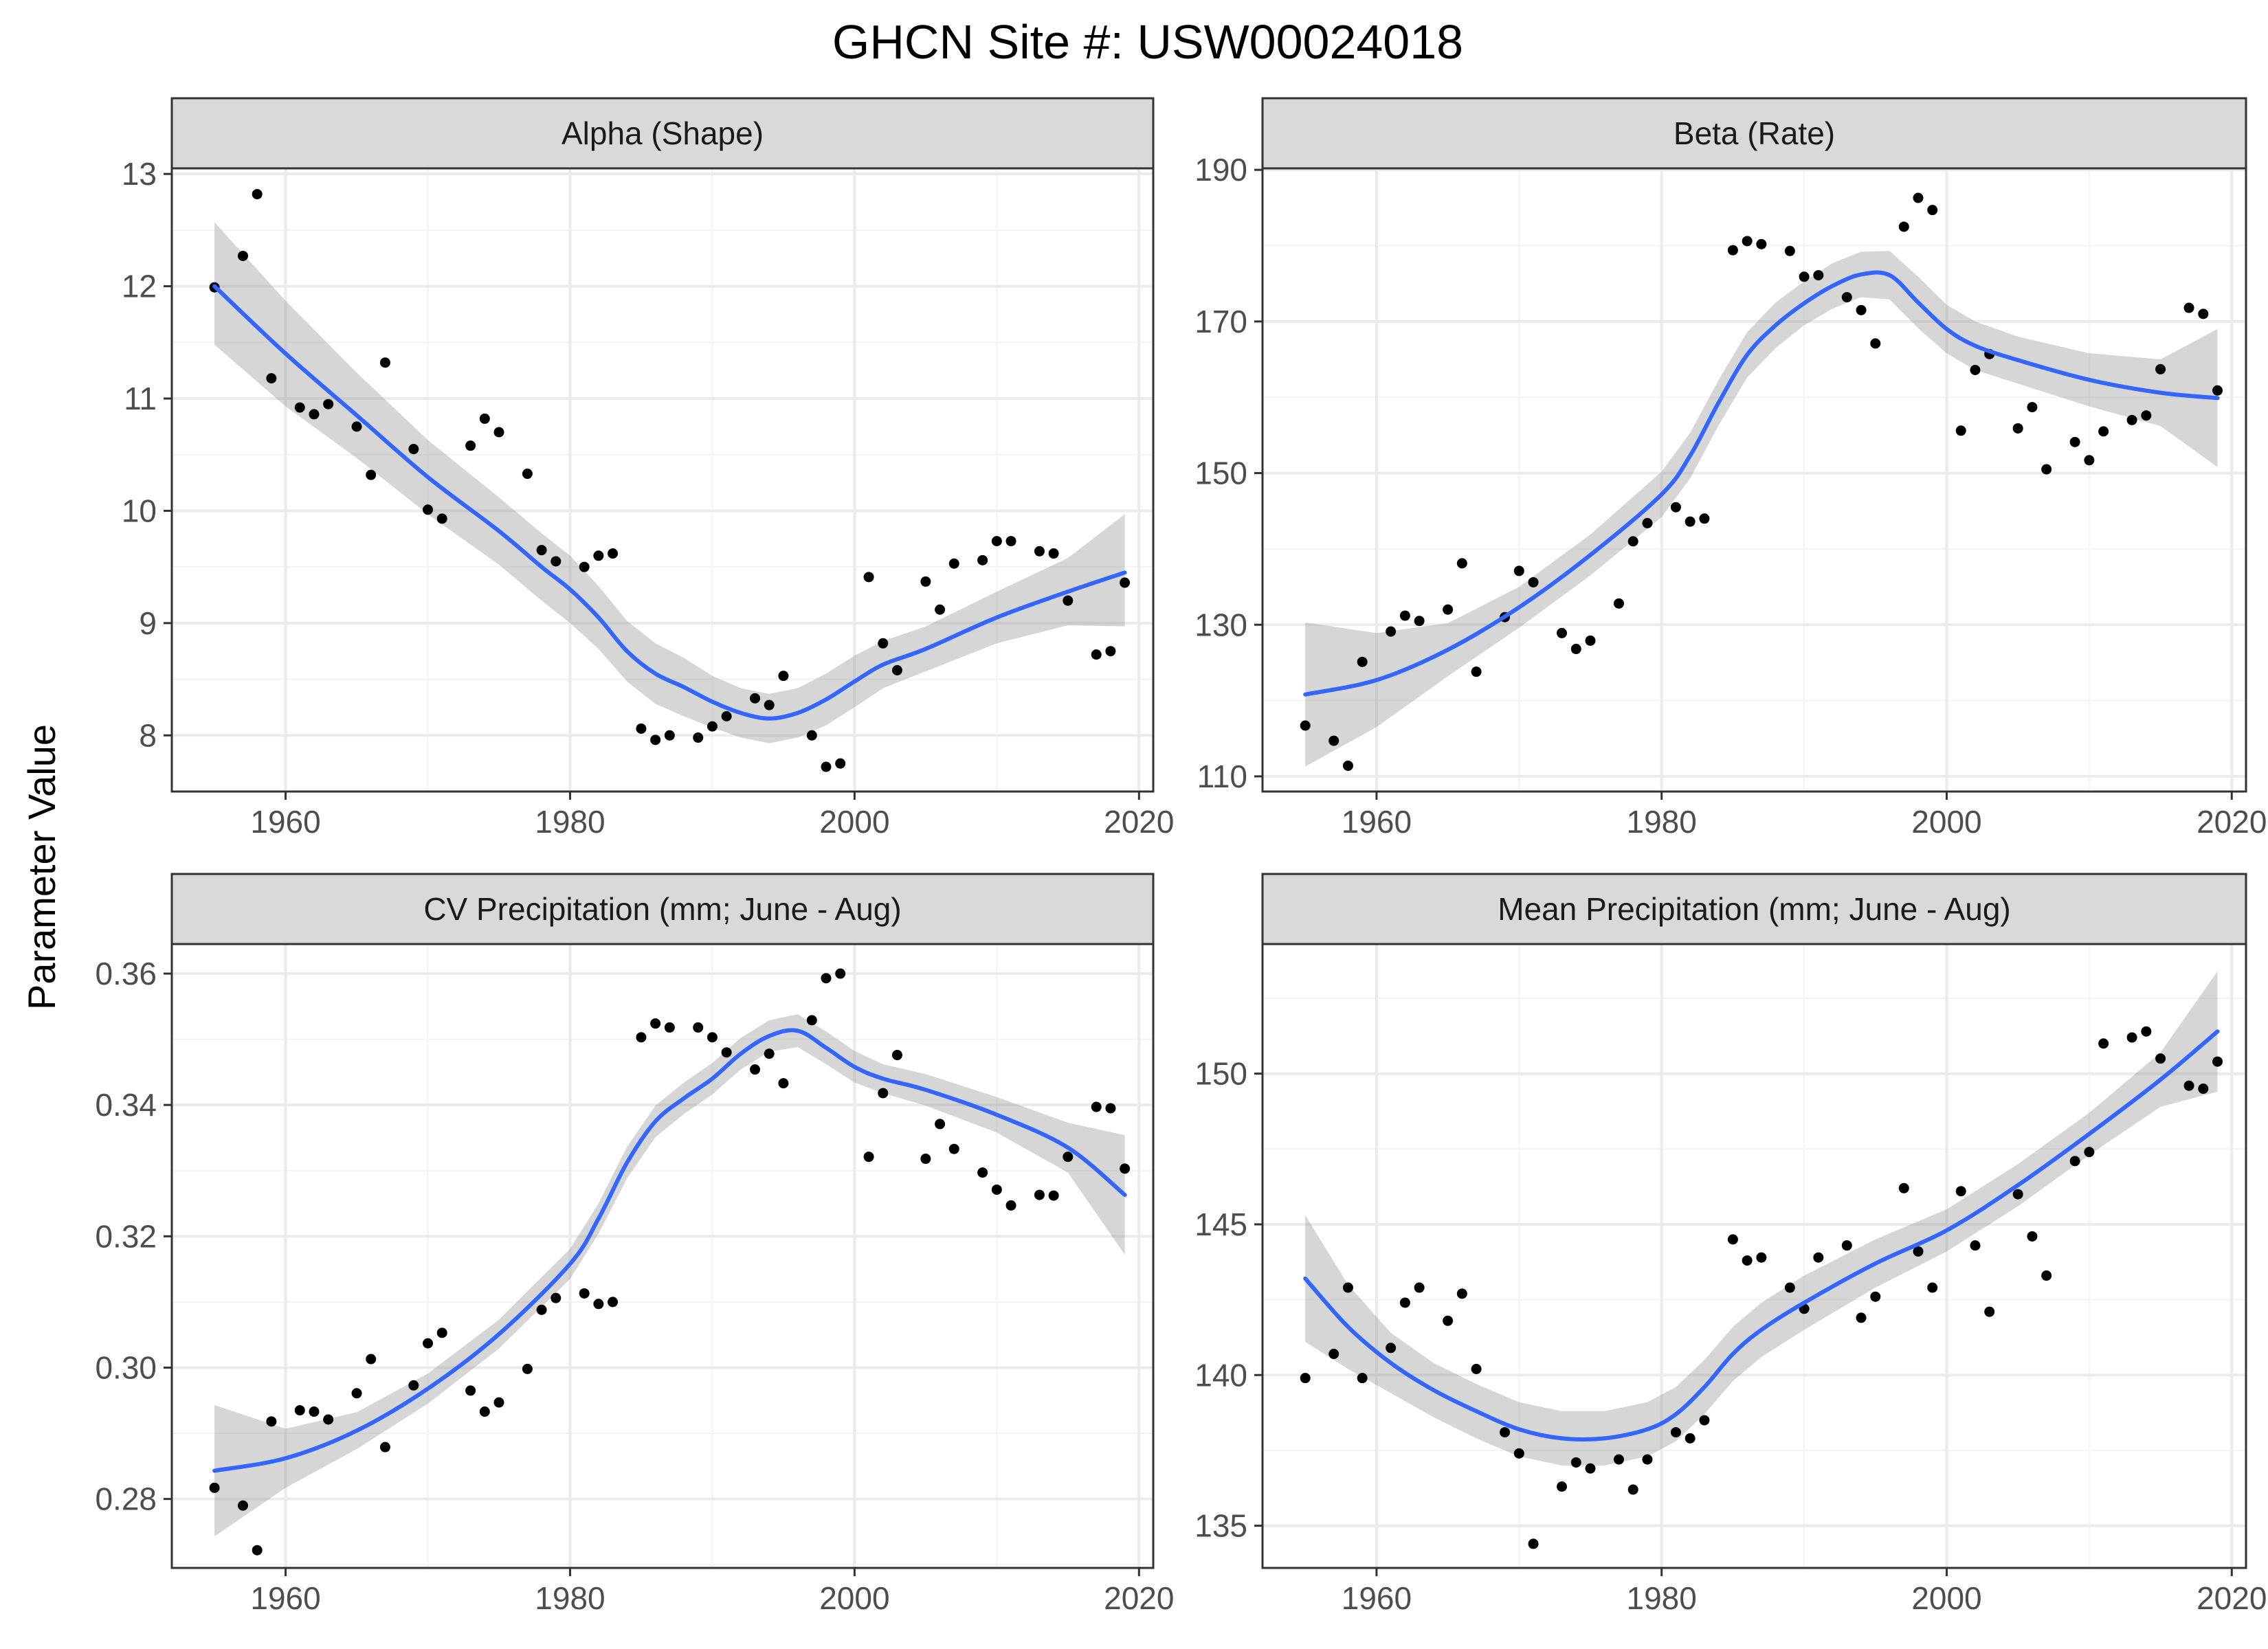 The image size is (2268, 1649). Describe the element at coordinates (1754, 909) in the screenshot. I see `strip-label: Mean Precipitation (mm; June - Aug)` at that location.